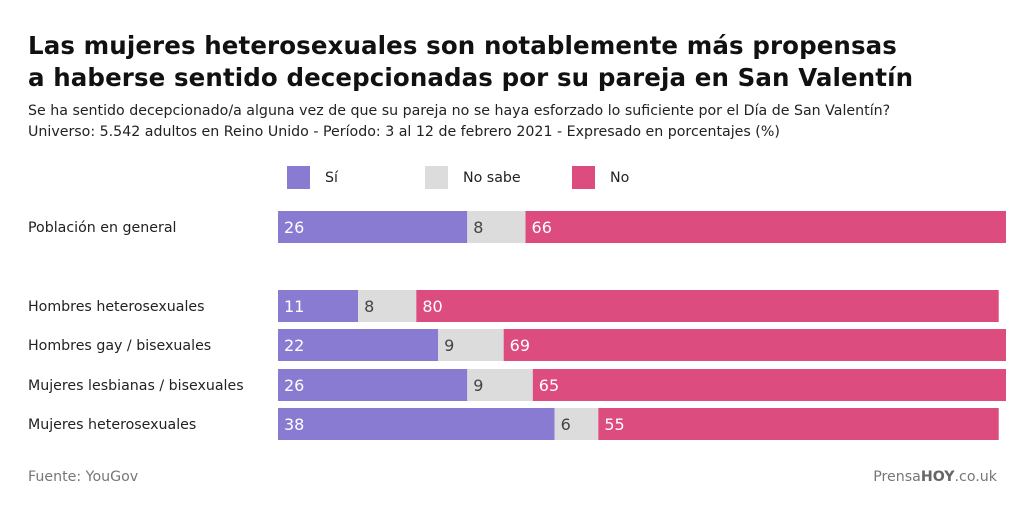 The height and width of the screenshot is (521, 1024). I want to click on brand-suffix: .co.uk, so click(975, 477).